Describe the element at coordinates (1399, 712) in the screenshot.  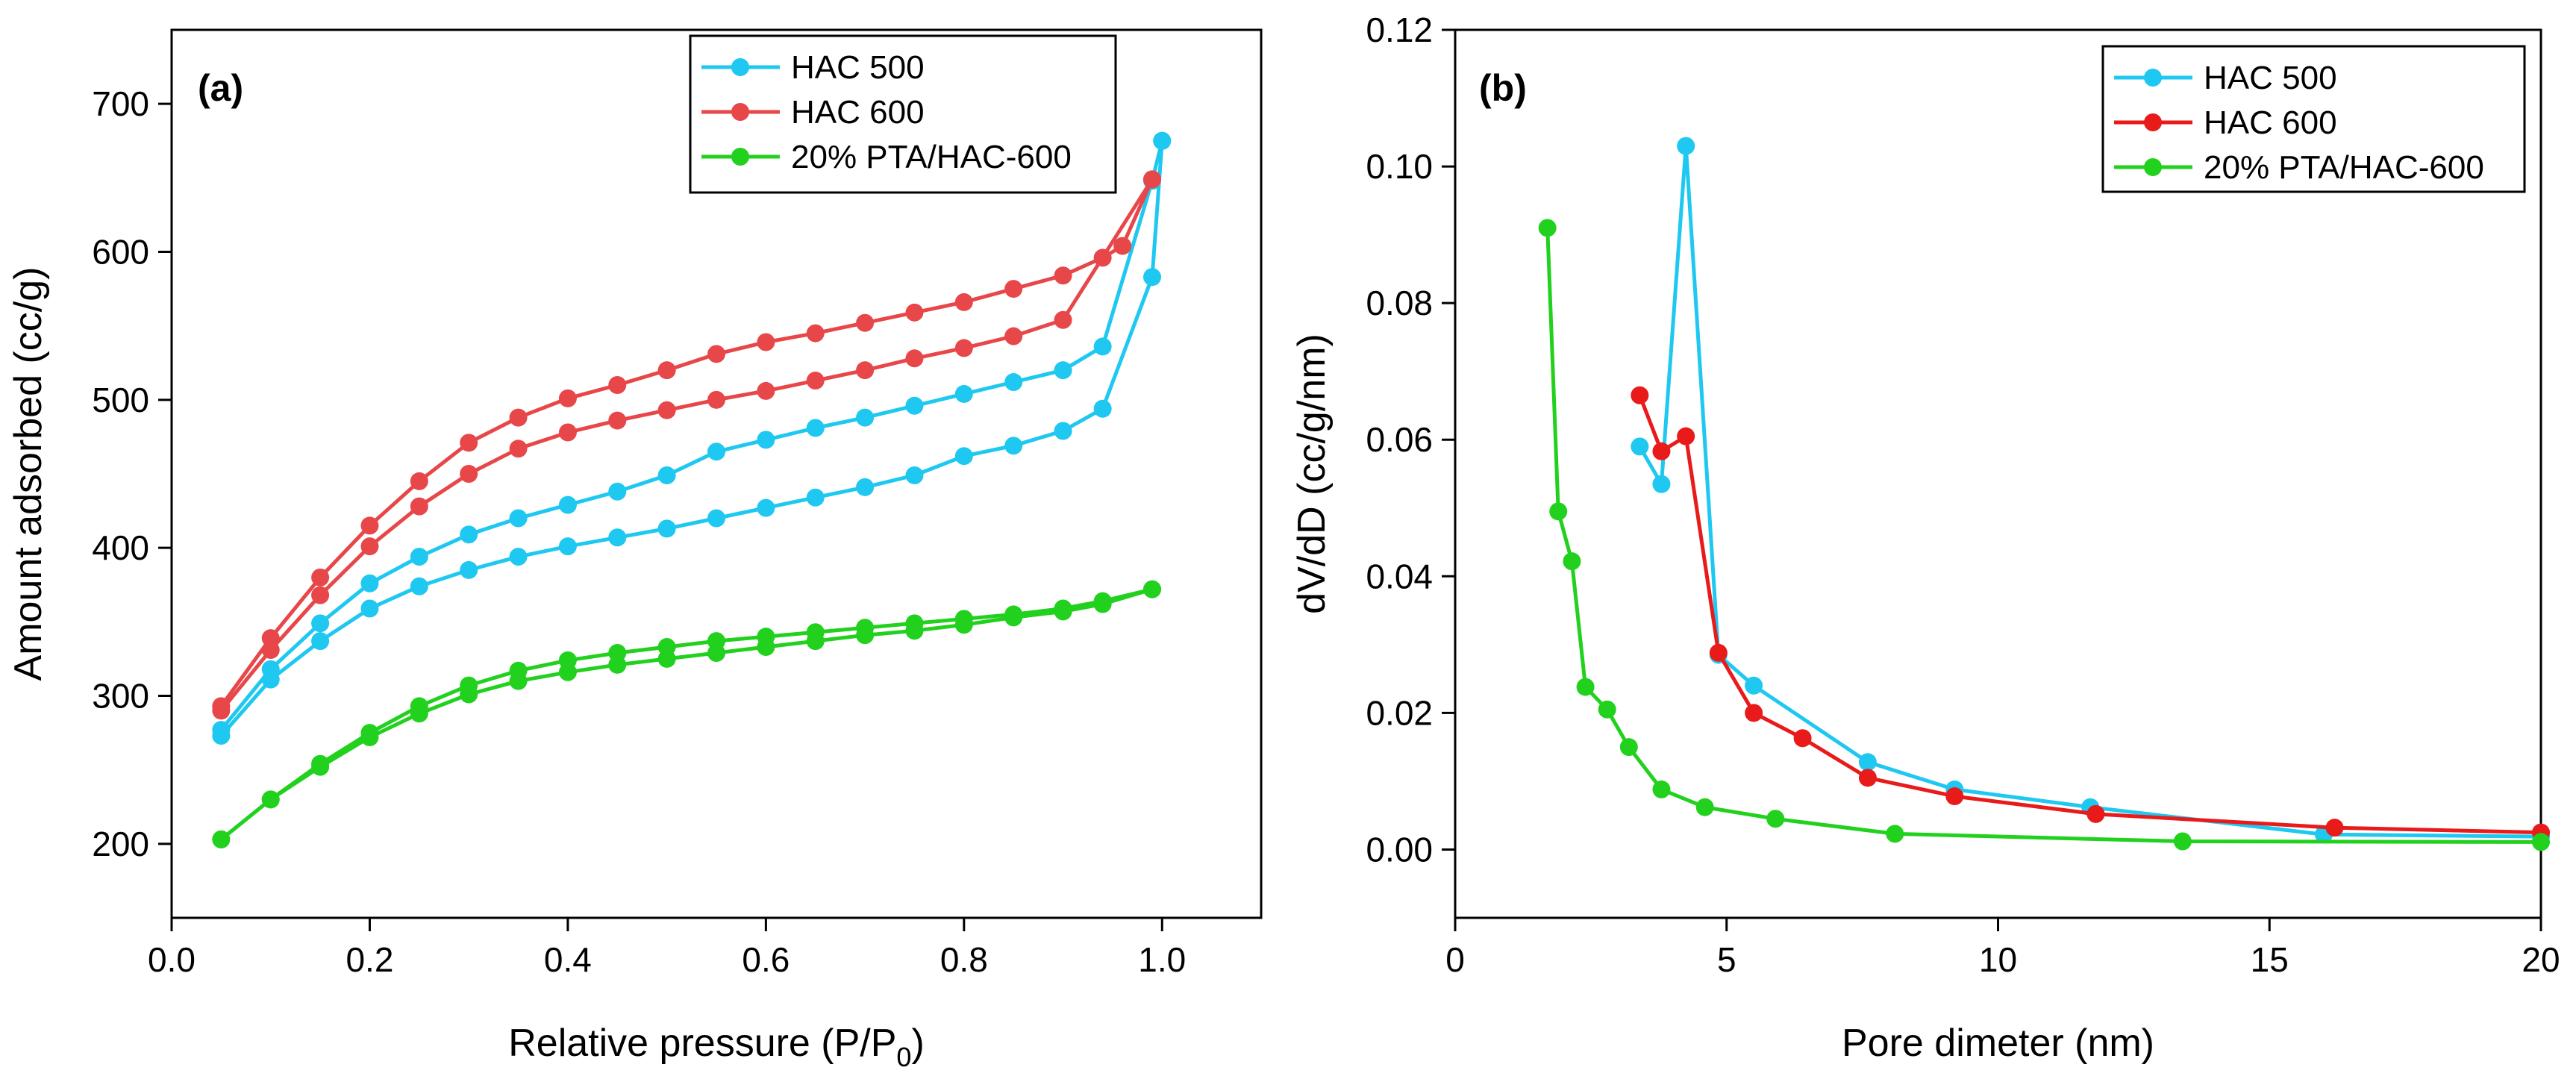
I see `panel-b-y-tick-label: 0.02` at that location.